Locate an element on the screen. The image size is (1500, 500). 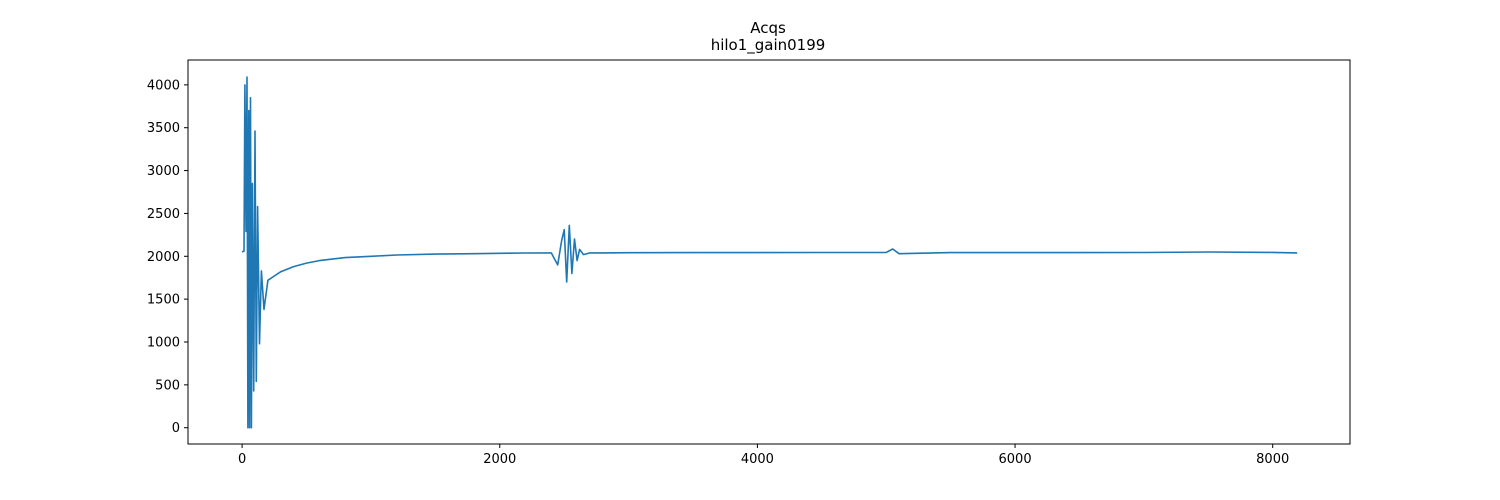
chart-subtitle: hilo1_gain0199 is located at coordinates (768, 45).